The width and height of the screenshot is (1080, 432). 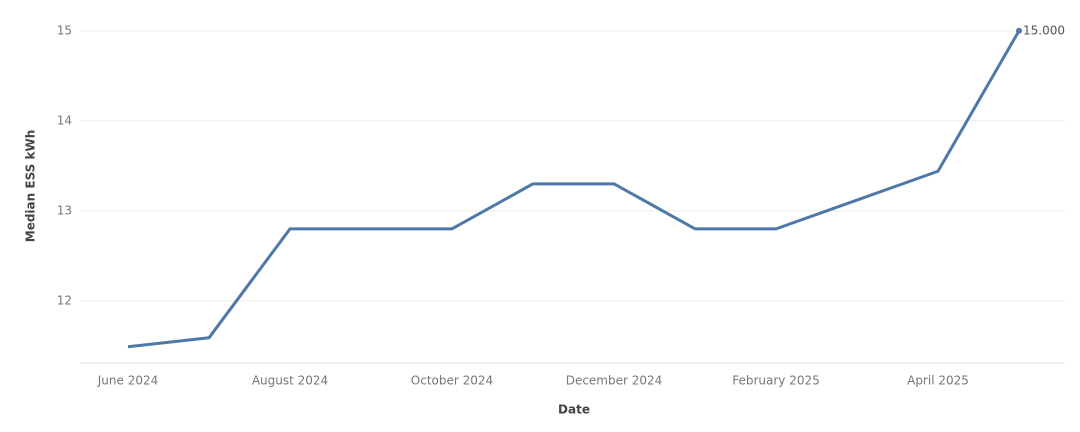 I want to click on data-label: 15.000, so click(x=1044, y=30).